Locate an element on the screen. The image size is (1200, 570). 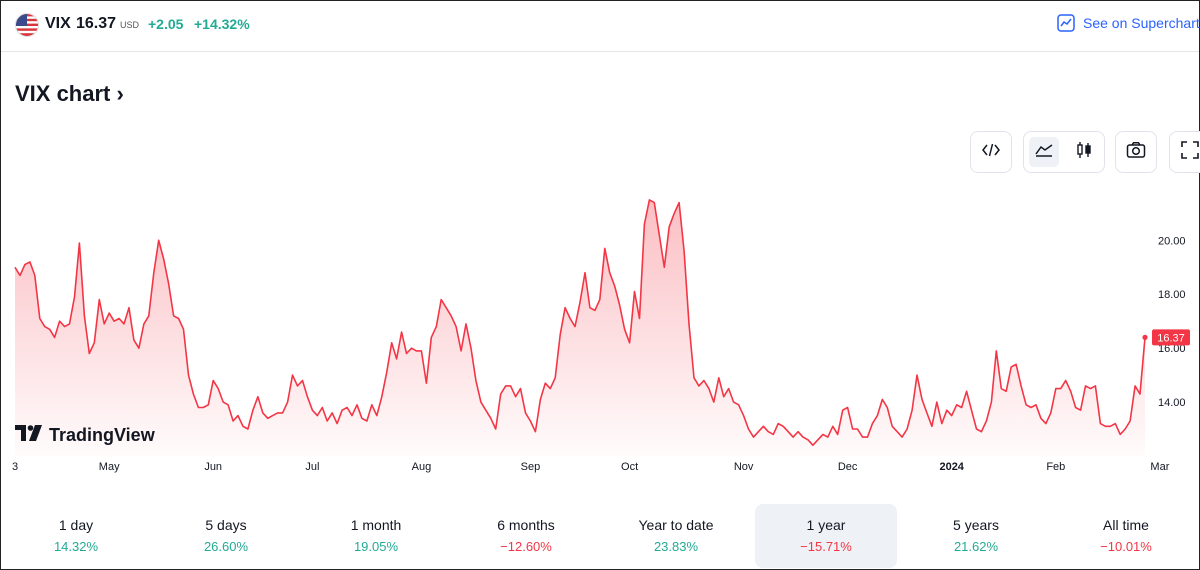
period-change: 26.60% is located at coordinates (226, 546).